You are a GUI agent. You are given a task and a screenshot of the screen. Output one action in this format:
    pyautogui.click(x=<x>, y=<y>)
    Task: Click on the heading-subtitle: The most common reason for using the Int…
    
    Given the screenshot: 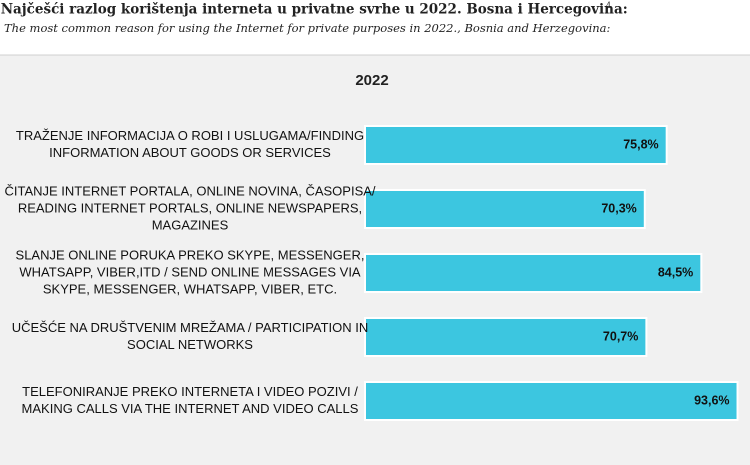 What is the action you would take?
    pyautogui.click(x=307, y=28)
    